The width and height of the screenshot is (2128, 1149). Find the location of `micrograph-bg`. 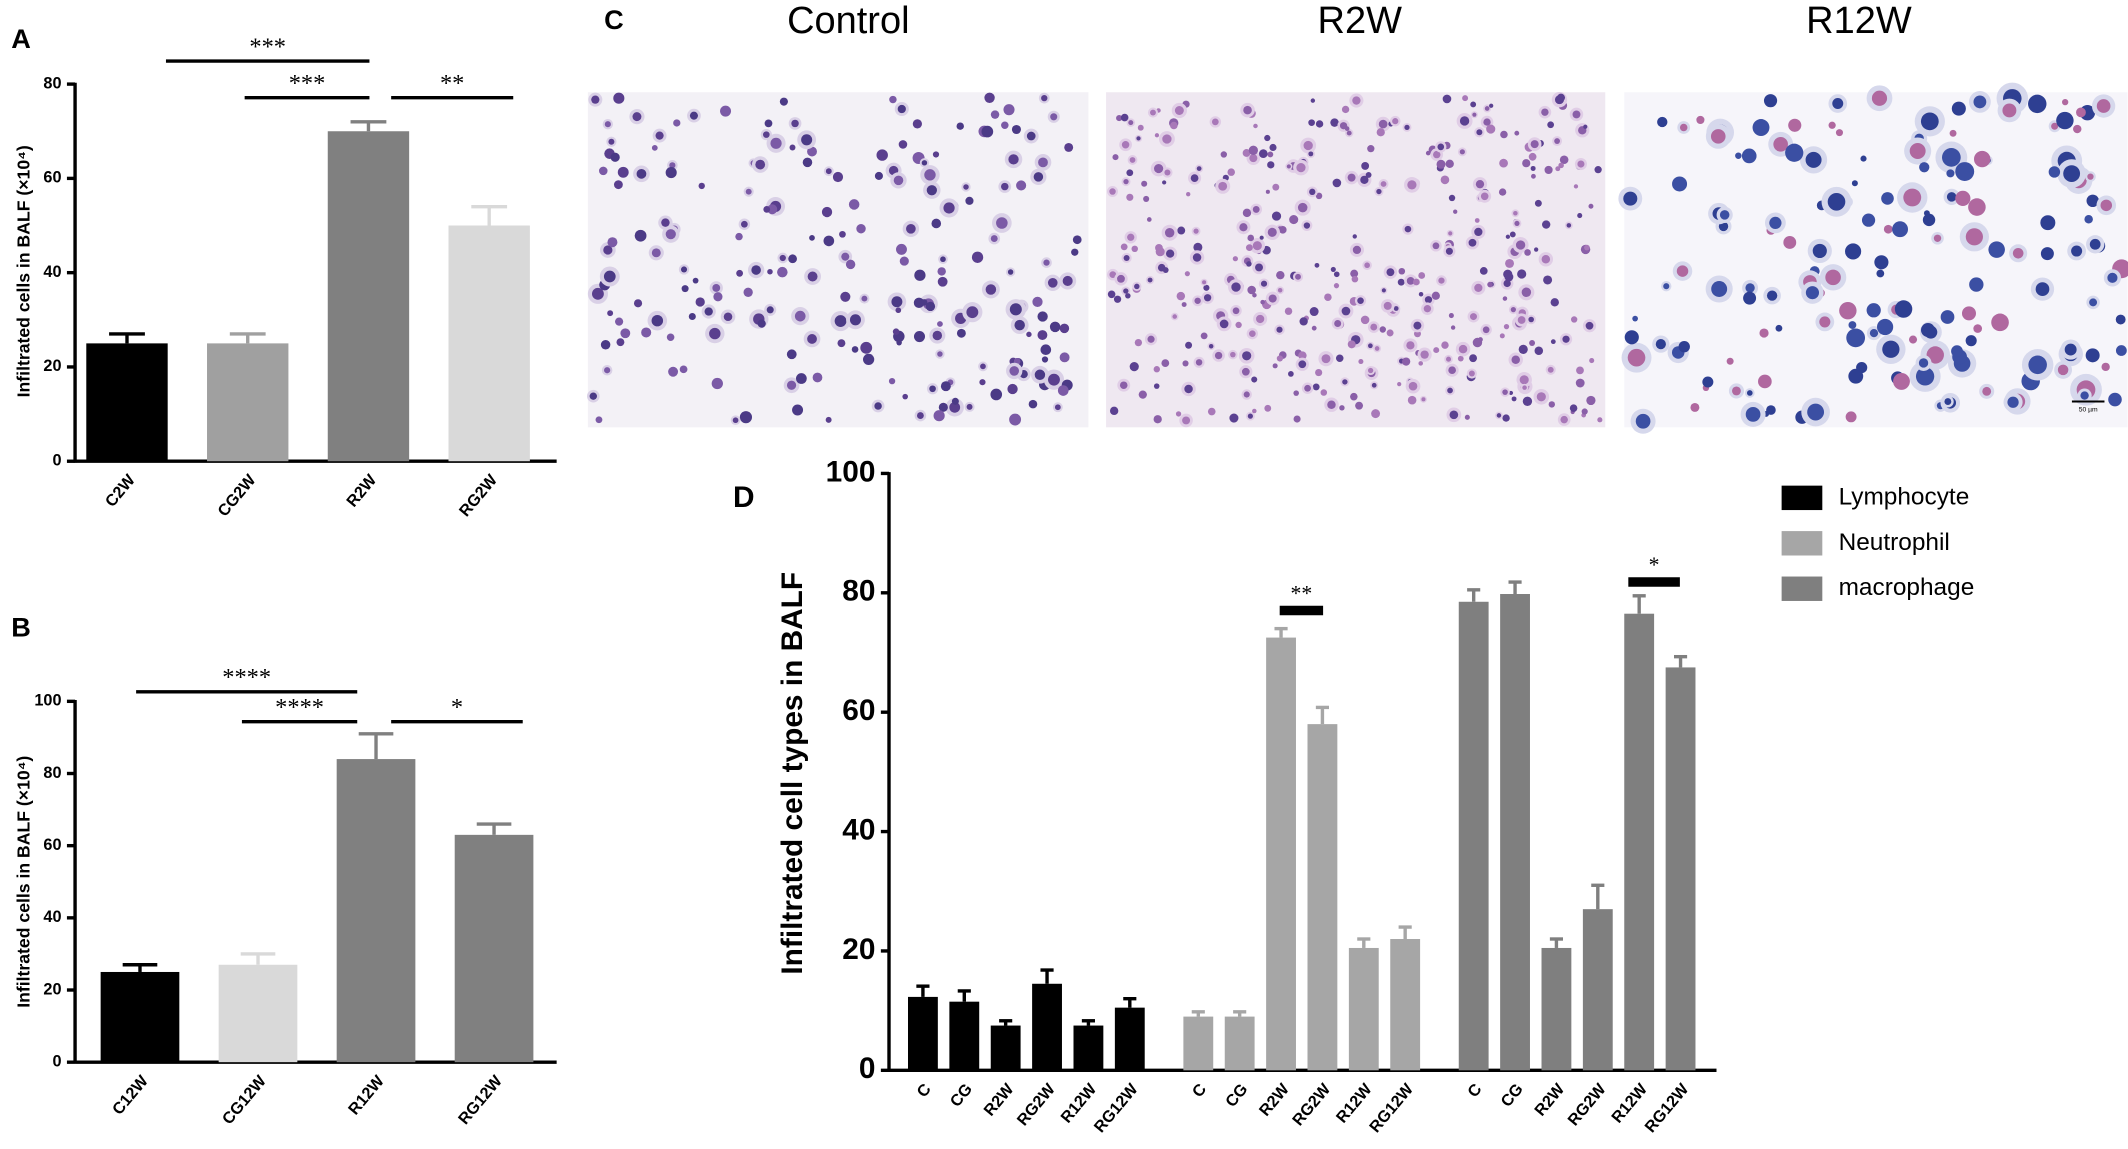

micrograph-bg is located at coordinates (1356, 260).